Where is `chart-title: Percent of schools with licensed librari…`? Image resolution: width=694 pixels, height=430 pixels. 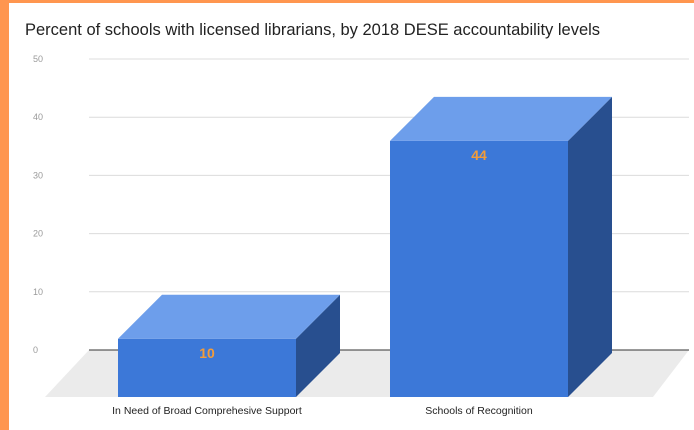 chart-title: Percent of schools with licensed librari… is located at coordinates (313, 30).